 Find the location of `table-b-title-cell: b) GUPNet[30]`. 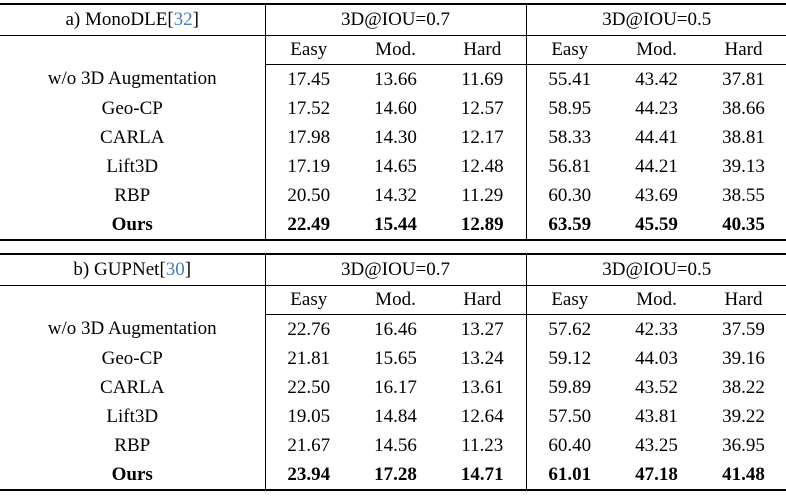

table-b-title-cell: b) GUPNet[30] is located at coordinates (133, 270).